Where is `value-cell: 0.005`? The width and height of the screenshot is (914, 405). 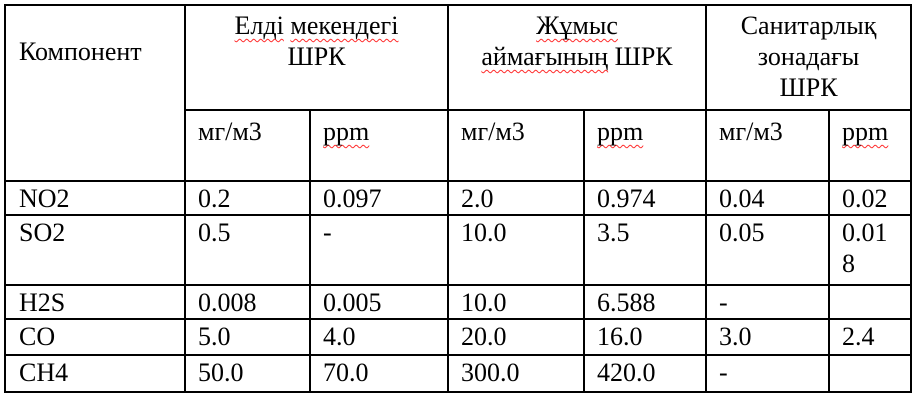 value-cell: 0.005 is located at coordinates (379, 302).